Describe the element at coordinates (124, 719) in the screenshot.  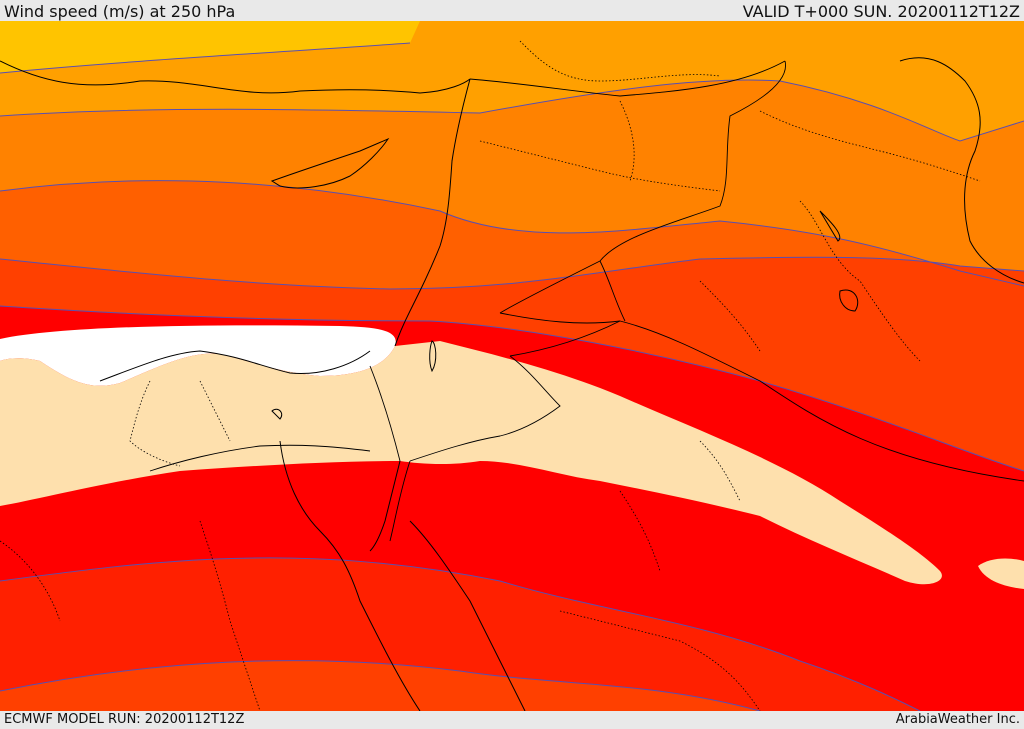
I see `model-run: ECMWF MODEL RUN: 20200112T12Z` at that location.